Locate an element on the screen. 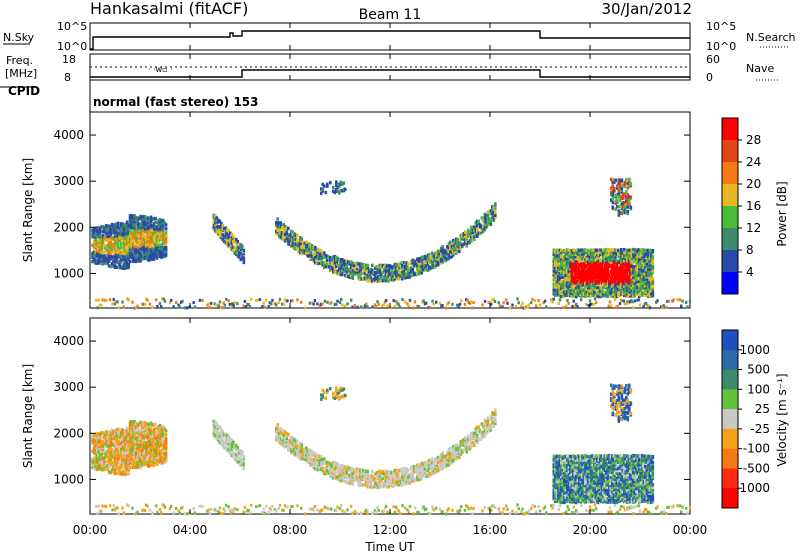  echo-high-scatter is located at coordinates (326, 192).